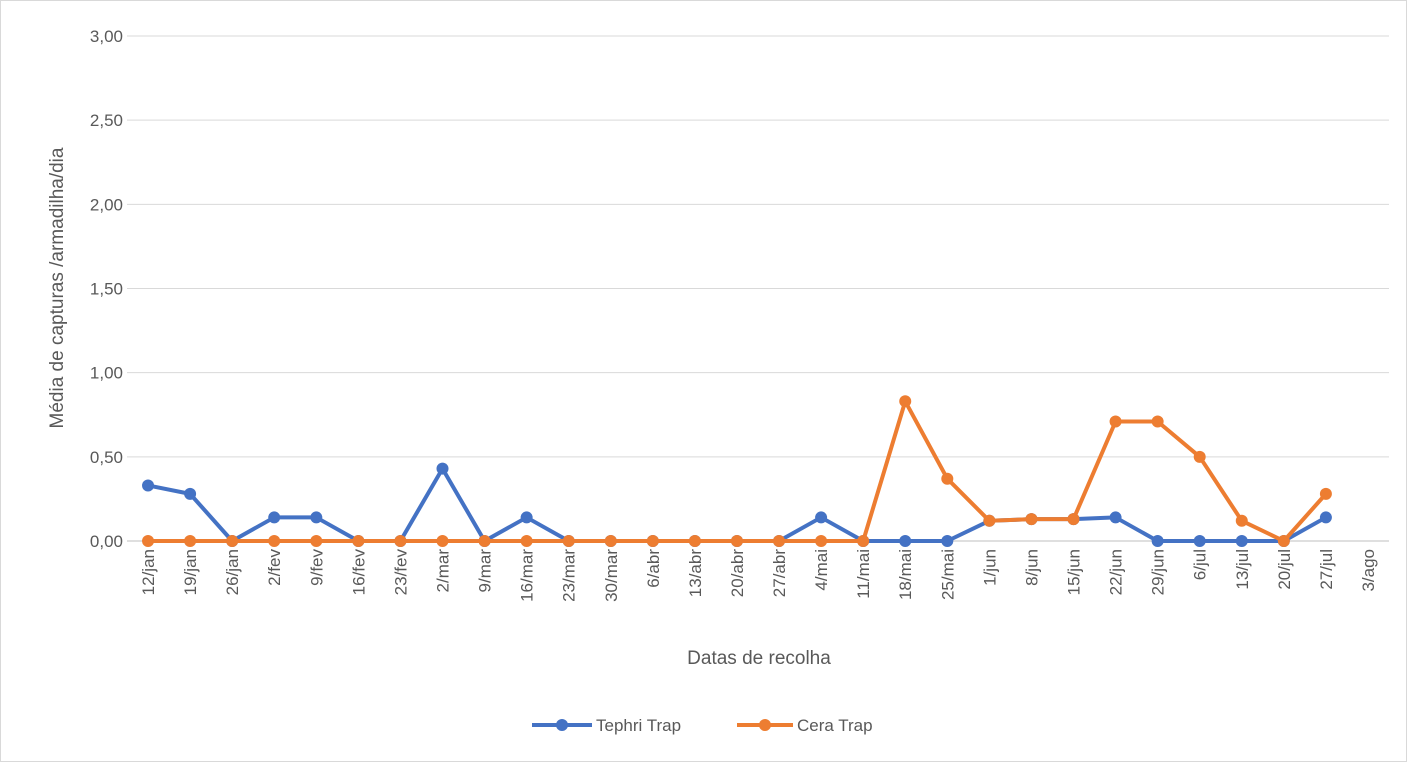 The image size is (1407, 762). What do you see at coordinates (695, 573) in the screenshot?
I see `x-tick-label: 13/abr` at bounding box center [695, 573].